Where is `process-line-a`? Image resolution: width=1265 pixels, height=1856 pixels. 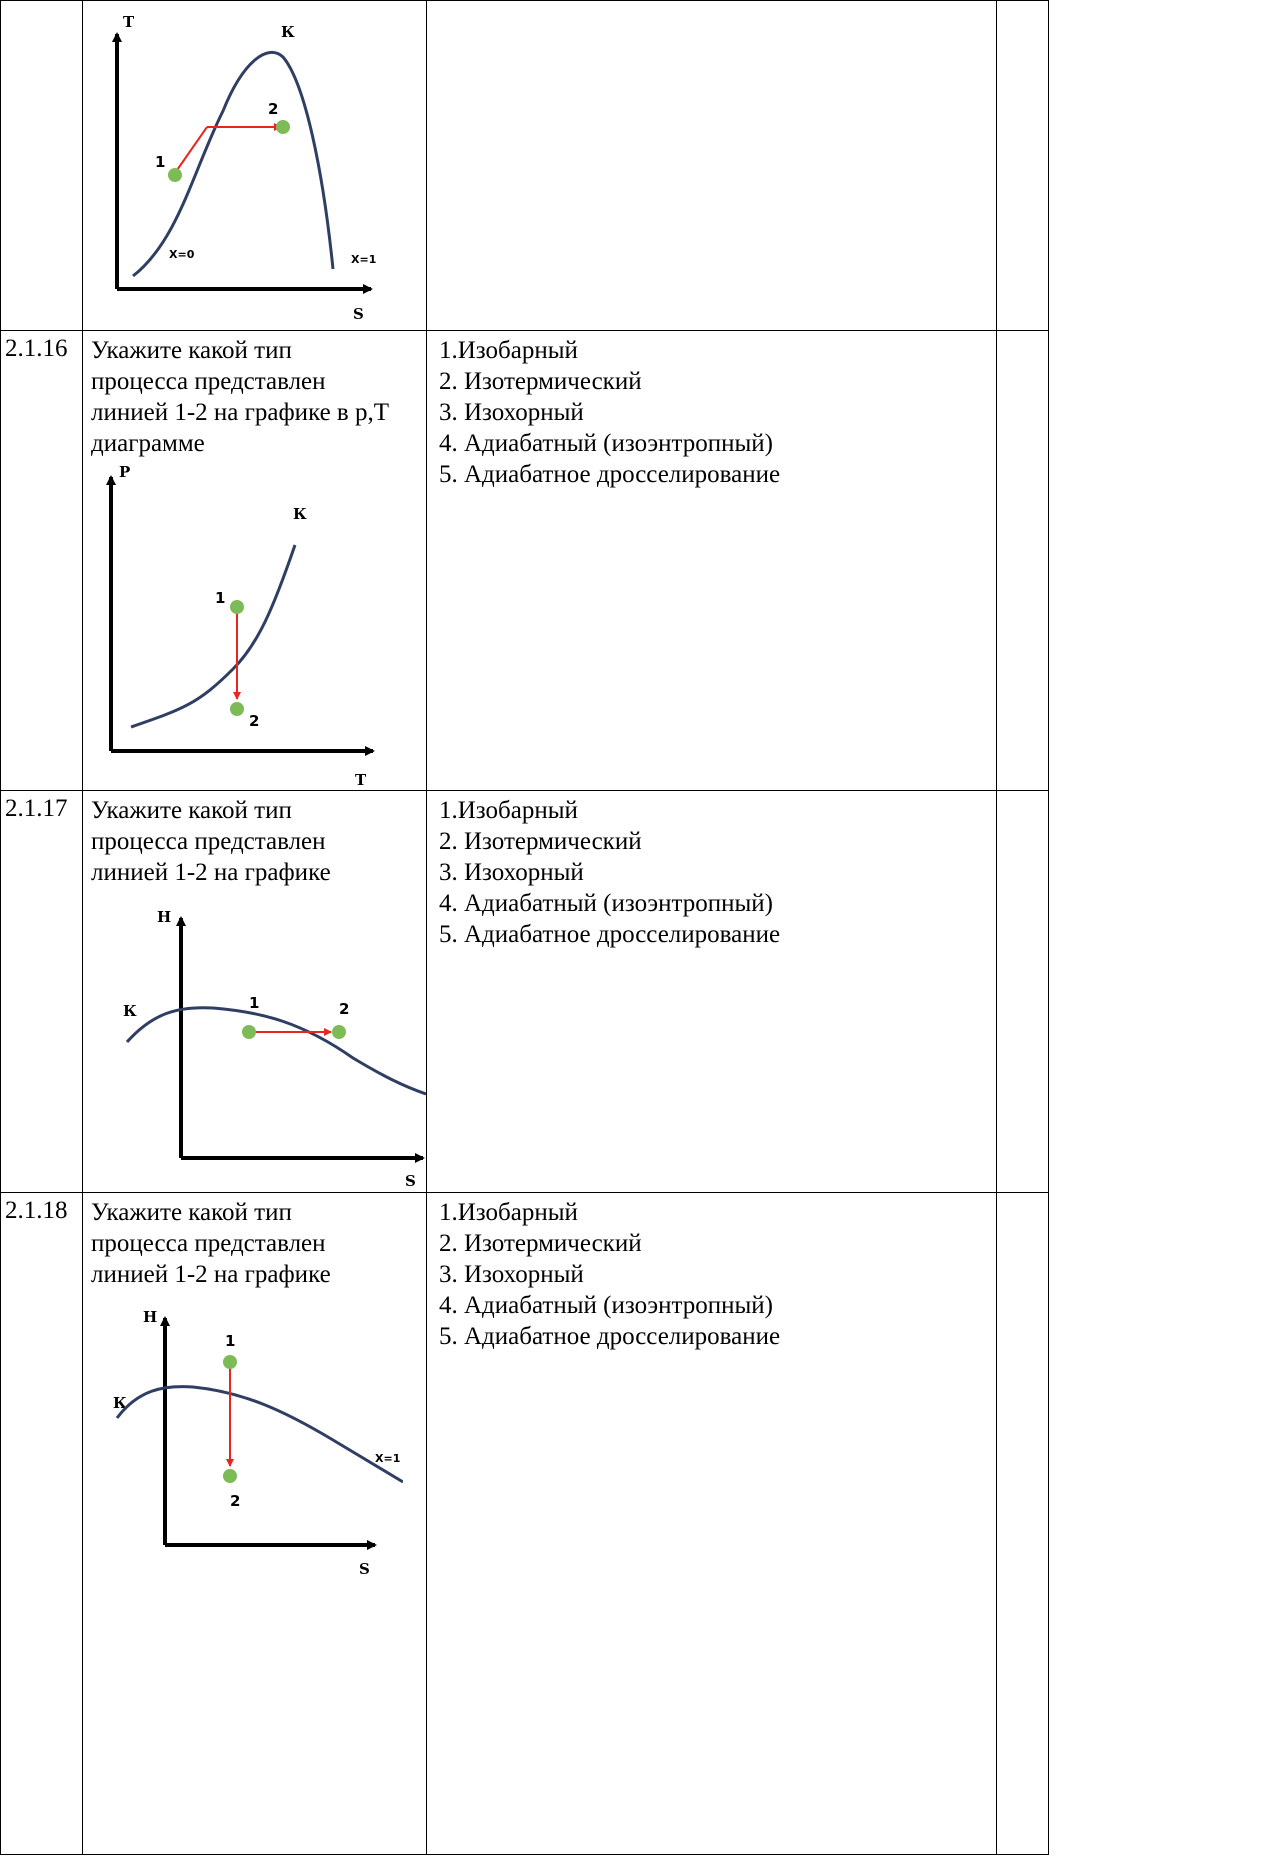
process-line-a is located at coordinates (191, 150).